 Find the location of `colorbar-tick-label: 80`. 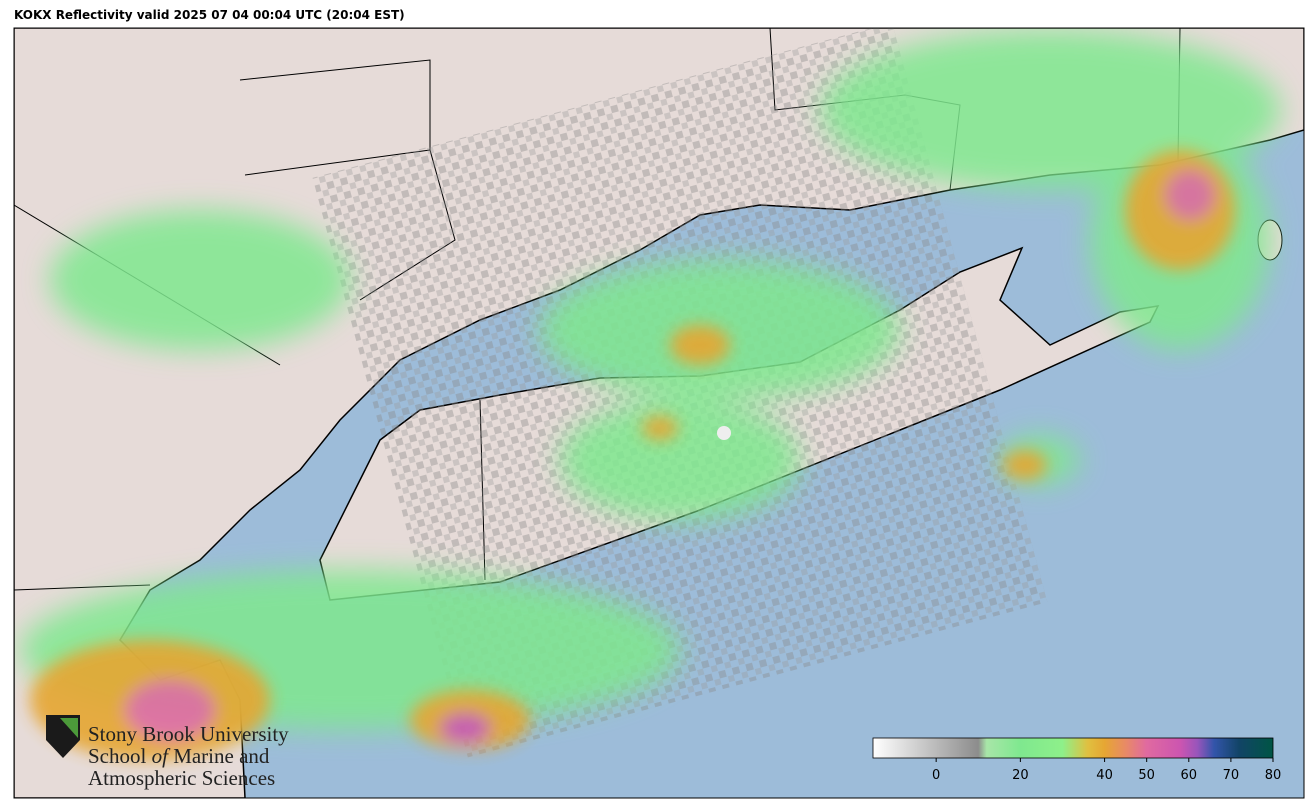

colorbar-tick-label: 80 is located at coordinates (1273, 775).